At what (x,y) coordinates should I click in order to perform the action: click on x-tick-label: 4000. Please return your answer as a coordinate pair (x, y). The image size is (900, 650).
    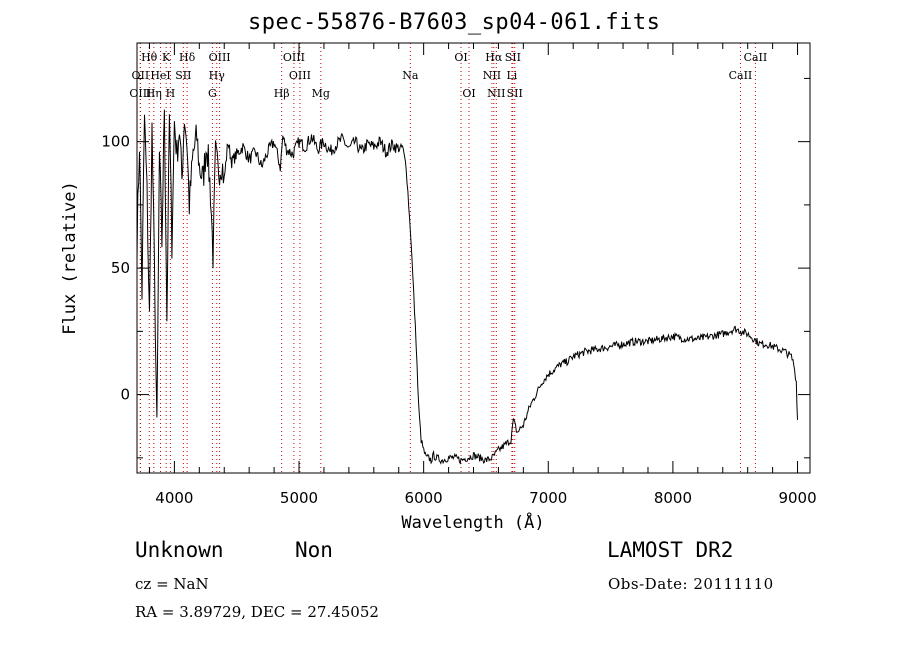
    Looking at the image, I should click on (174, 498).